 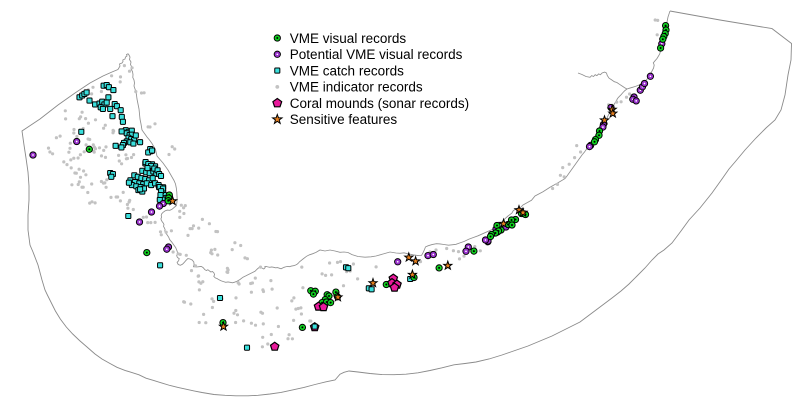 What do you see at coordinates (348, 38) in the screenshot?
I see `svg-text: VME visual records` at bounding box center [348, 38].